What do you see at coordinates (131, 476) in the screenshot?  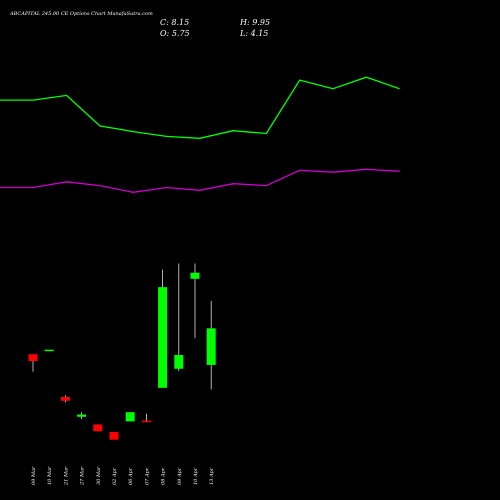 I see `x-tick-label: 06 Apr` at bounding box center [131, 476].